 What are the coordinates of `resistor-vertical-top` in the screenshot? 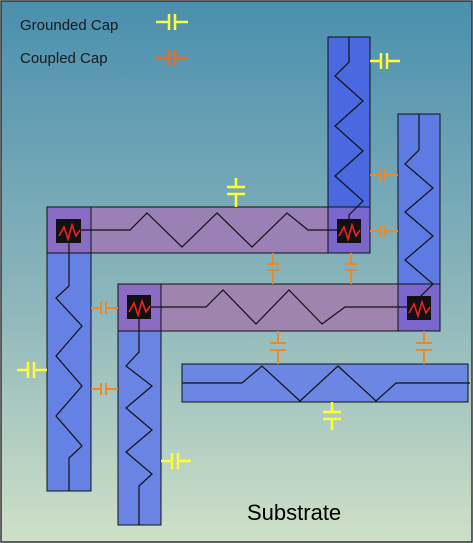 It's located at (349, 133).